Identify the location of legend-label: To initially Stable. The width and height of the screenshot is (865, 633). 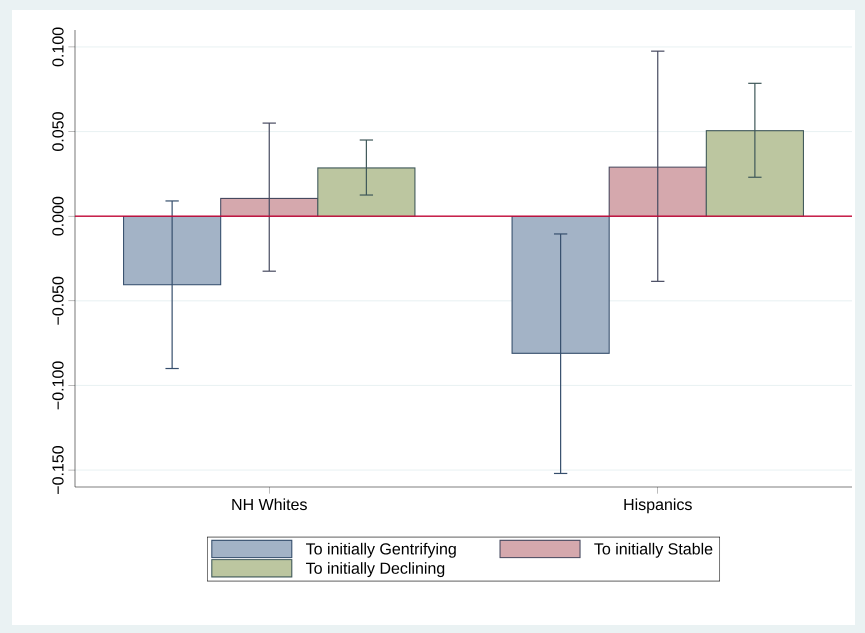
(653, 550).